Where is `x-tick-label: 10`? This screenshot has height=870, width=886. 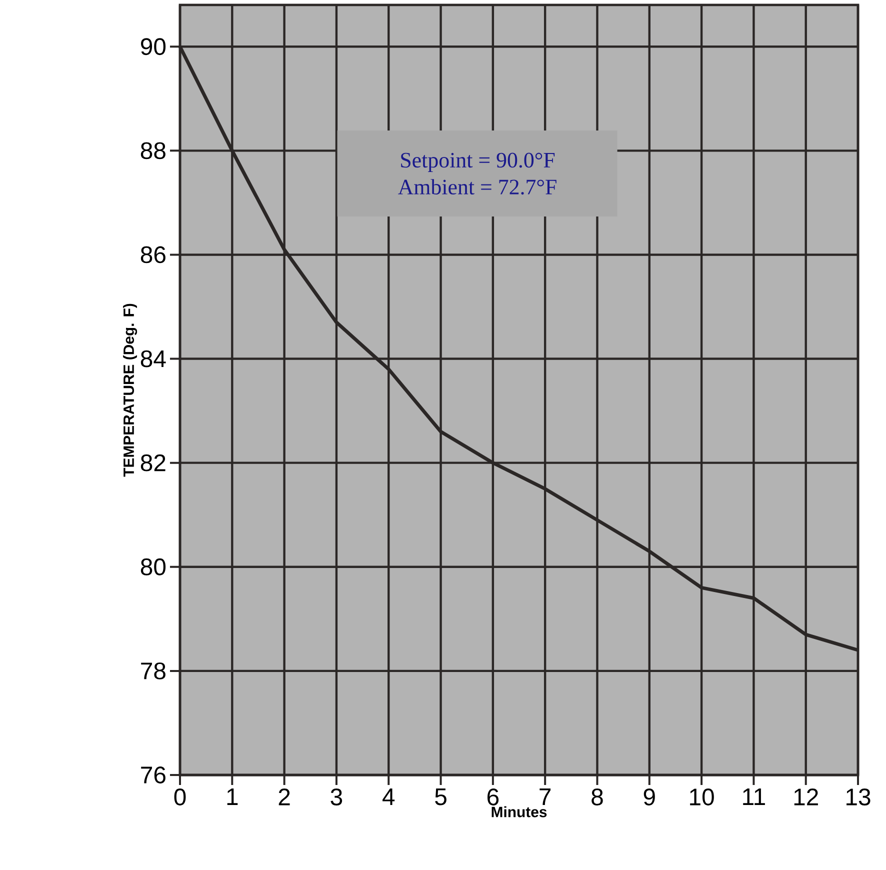 x-tick-label: 10 is located at coordinates (702, 797).